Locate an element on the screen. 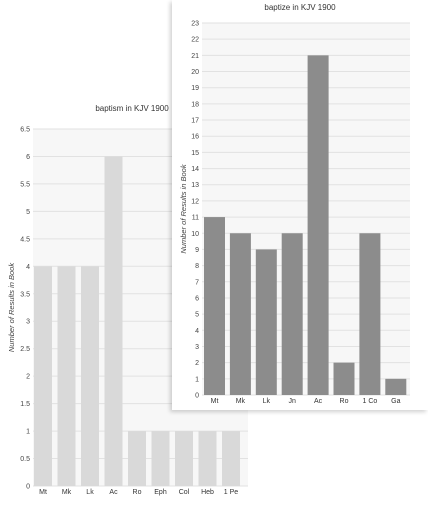  x-tick-label: Eph is located at coordinates (160, 492).